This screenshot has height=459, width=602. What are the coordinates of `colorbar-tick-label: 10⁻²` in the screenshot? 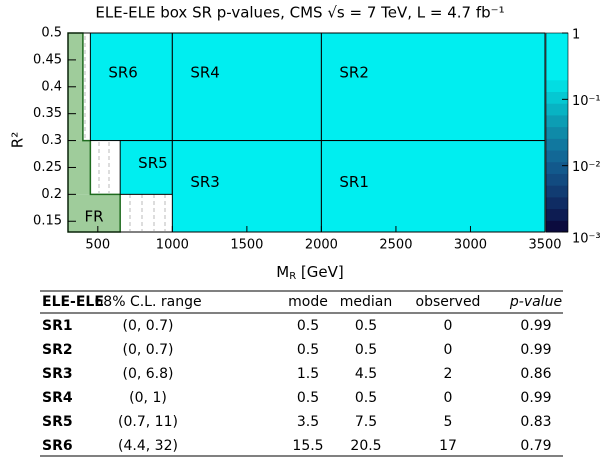 It's located at (586, 167).